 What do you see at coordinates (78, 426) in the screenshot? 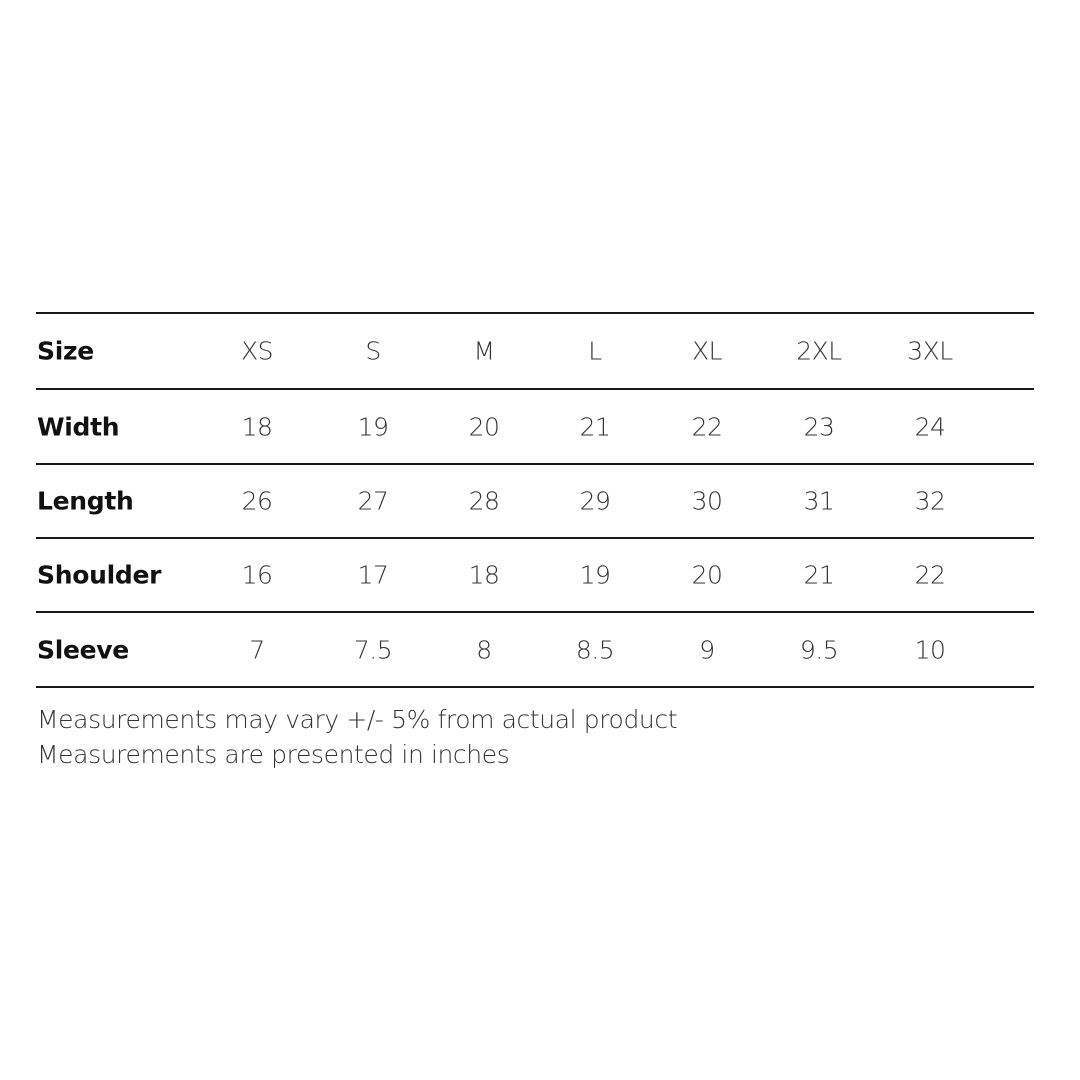
I see `row-label: Width` at bounding box center [78, 426].